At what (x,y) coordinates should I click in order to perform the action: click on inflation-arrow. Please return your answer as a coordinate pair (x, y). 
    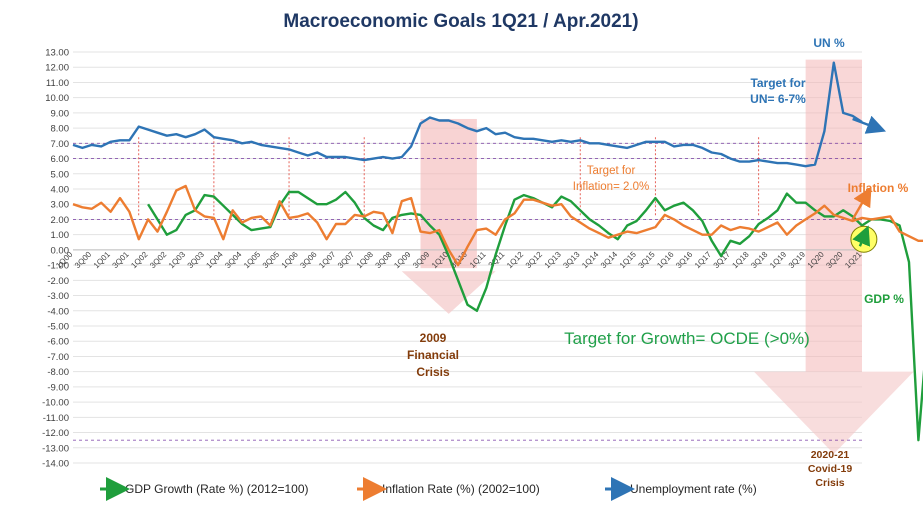
    Looking at the image, I should click on (861, 203).